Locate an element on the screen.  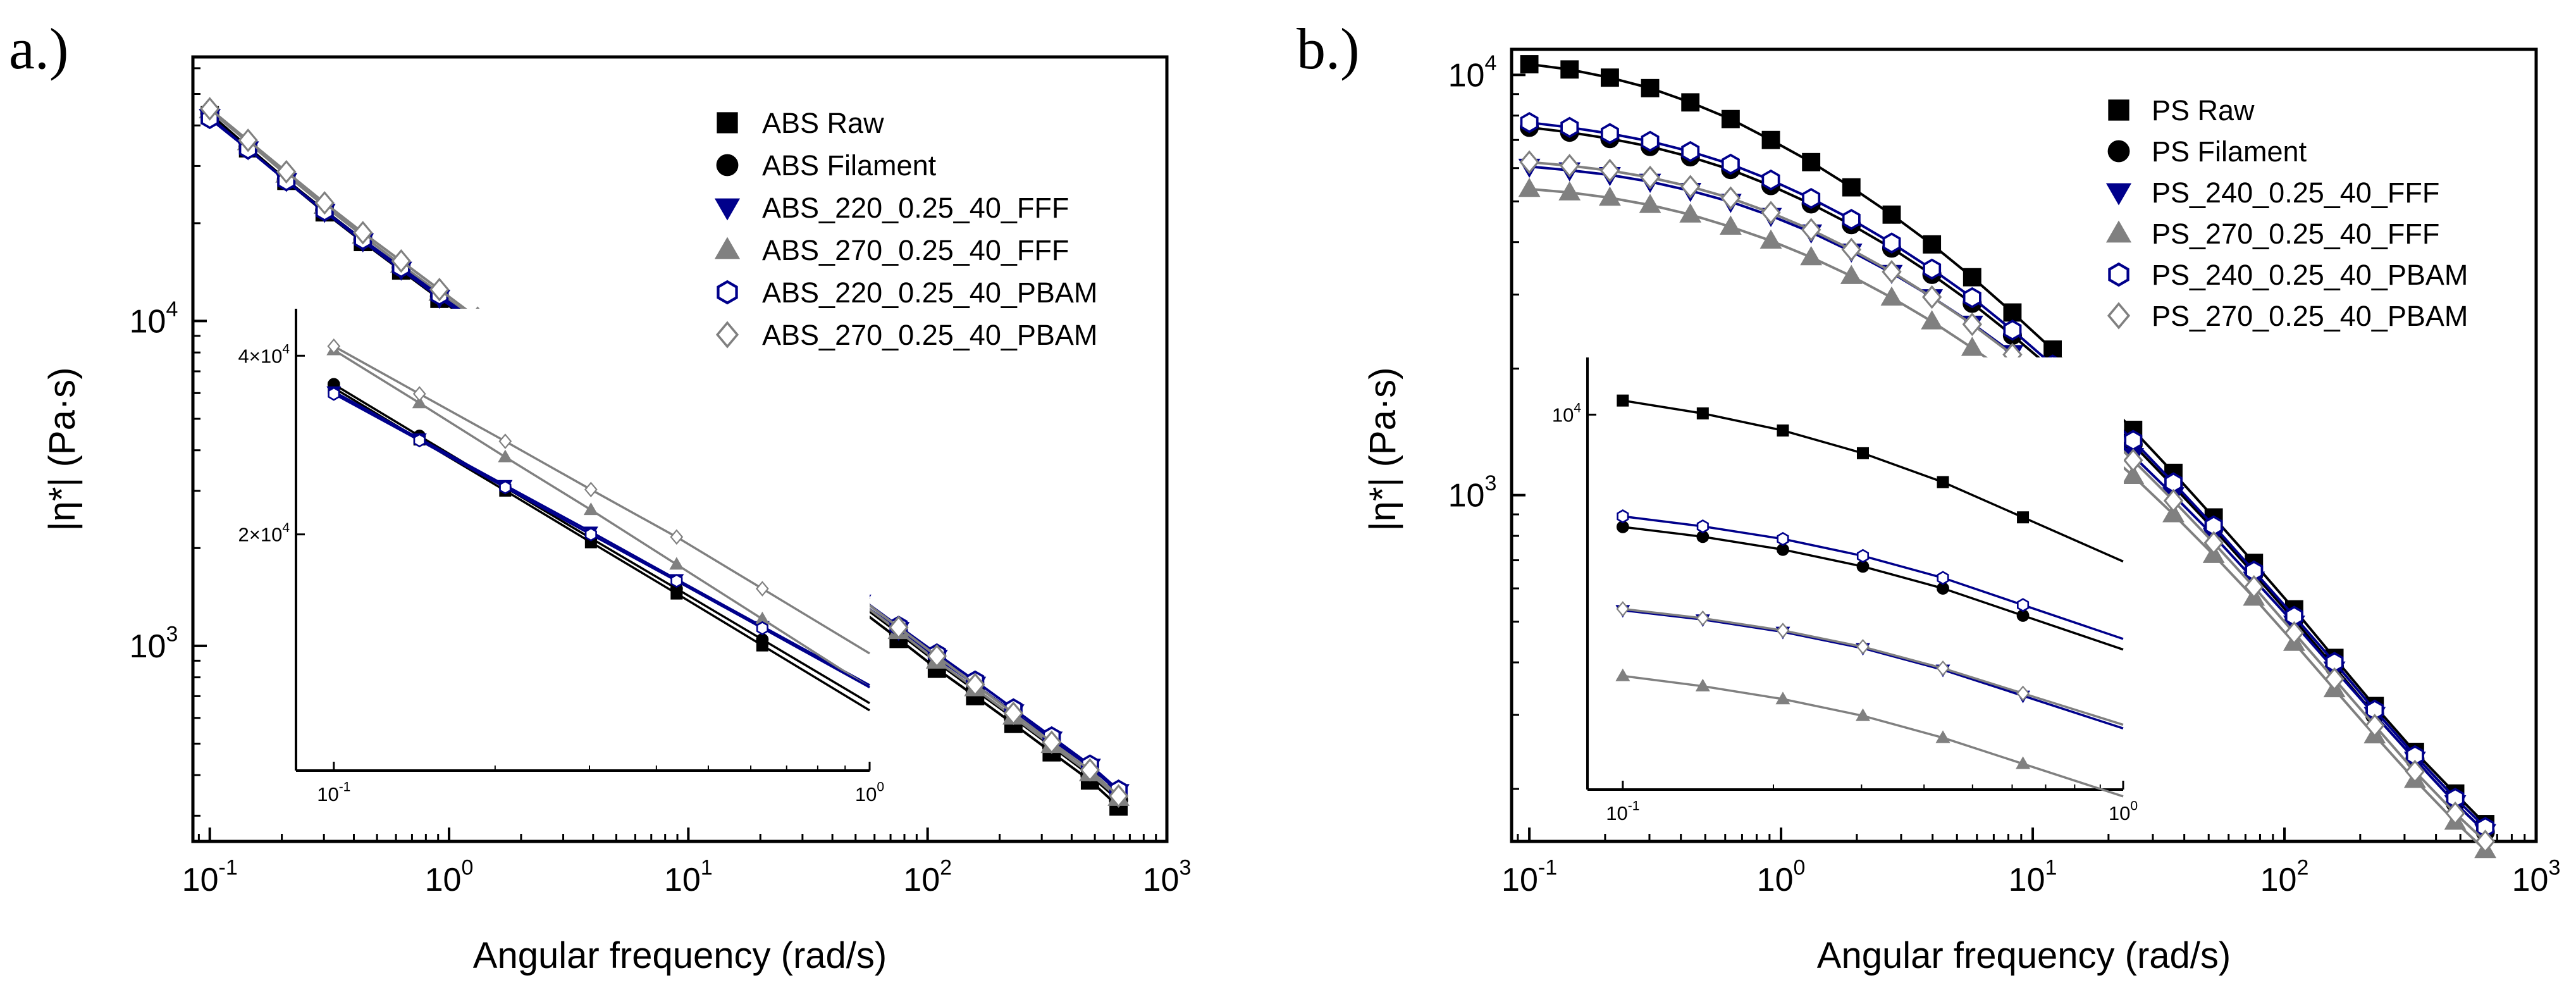
panel-a-inset-ticks: 10-1 100 2×10⁴ 4×10⁴ is located at coordinates (561, 573).